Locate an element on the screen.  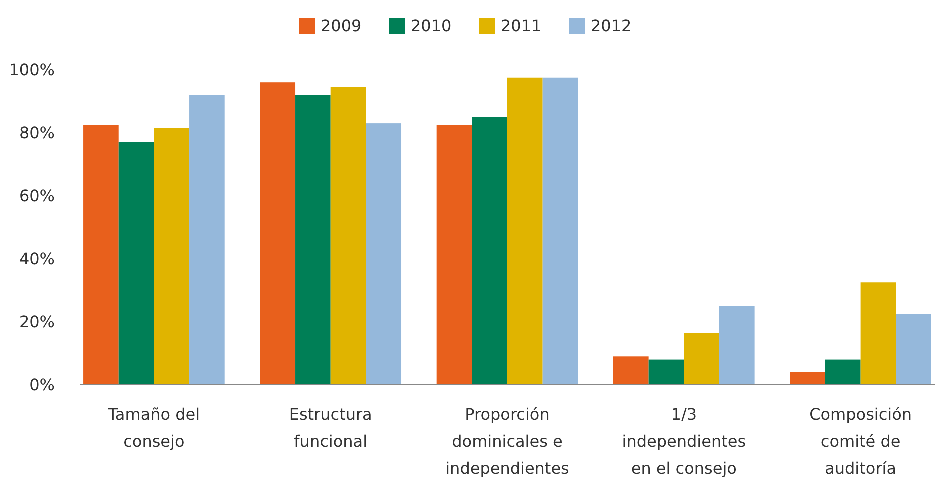
y-tick-label: 60% is located at coordinates (37, 196).